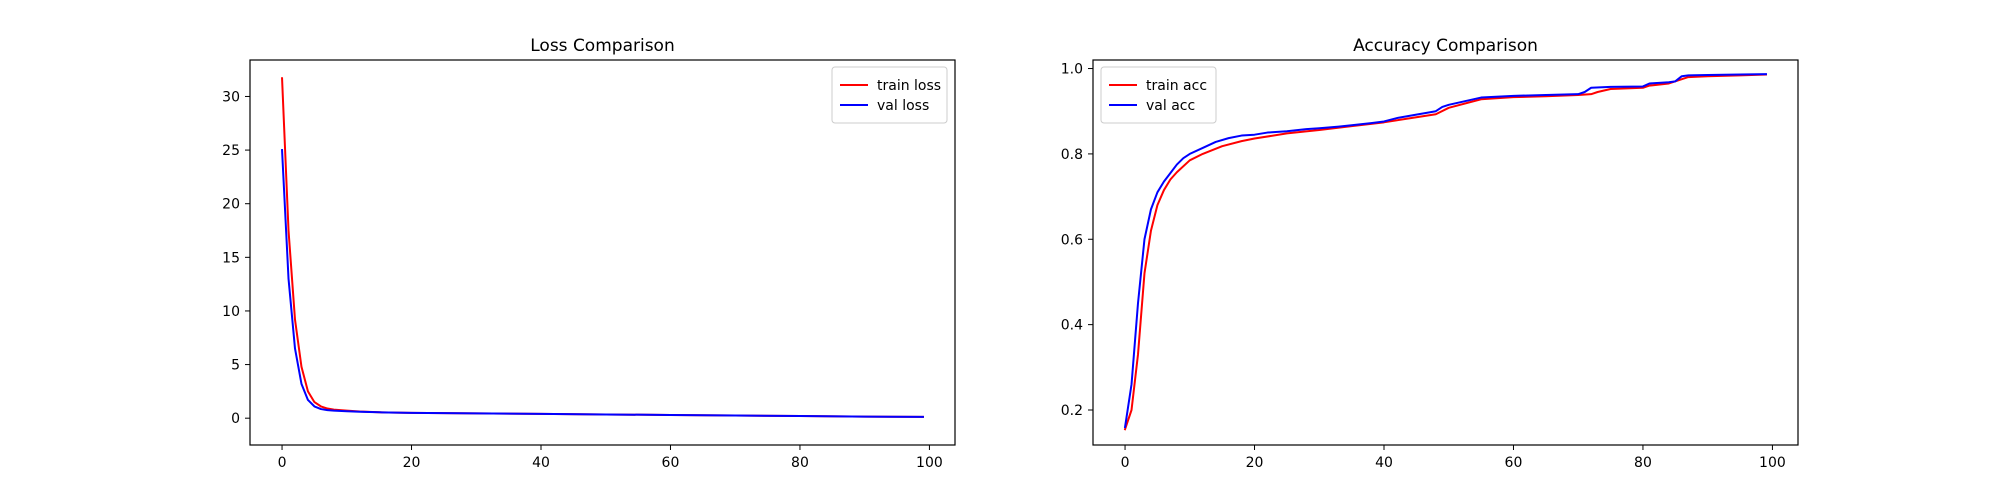 Image resolution: width=2000 pixels, height=500 pixels. What do you see at coordinates (1445, 46) in the screenshot?
I see `accuracy-chart-title: Accuracy Comparison` at bounding box center [1445, 46].